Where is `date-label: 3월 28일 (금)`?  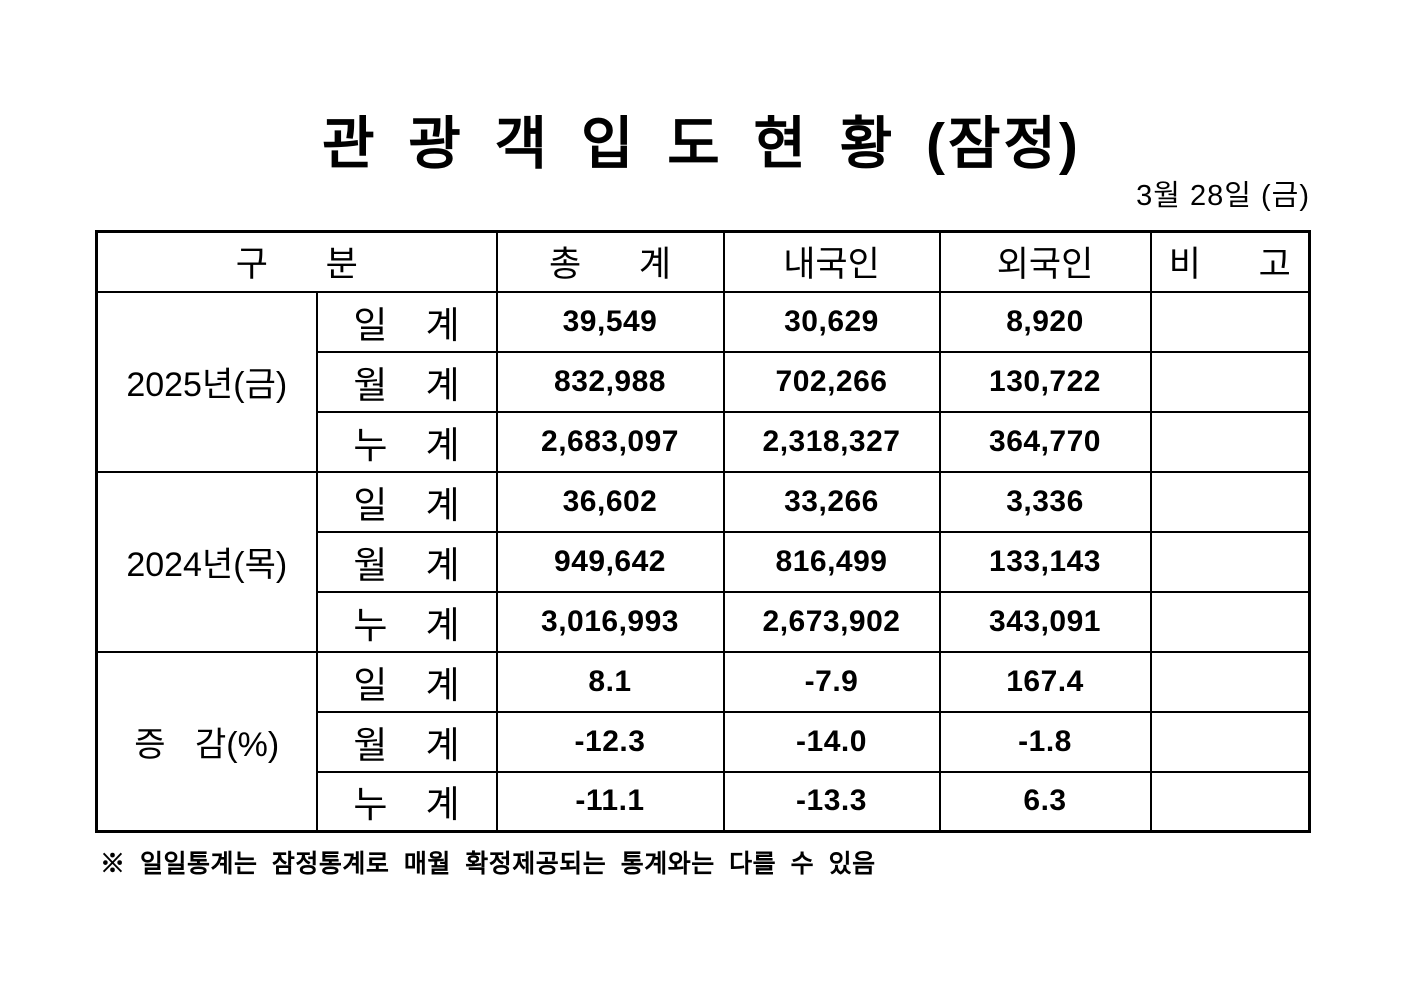
date-label: 3월 28일 (금) is located at coordinates (1223, 196).